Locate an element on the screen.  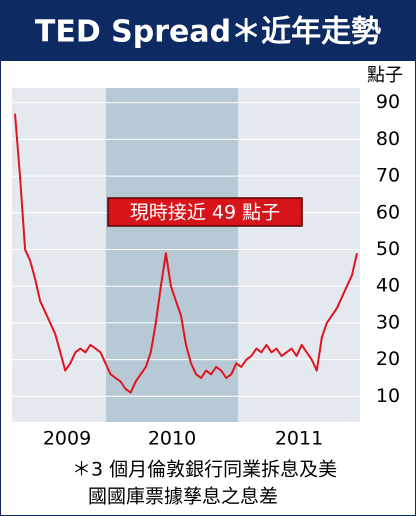
y-tick-label: 90 is located at coordinates (388, 102).